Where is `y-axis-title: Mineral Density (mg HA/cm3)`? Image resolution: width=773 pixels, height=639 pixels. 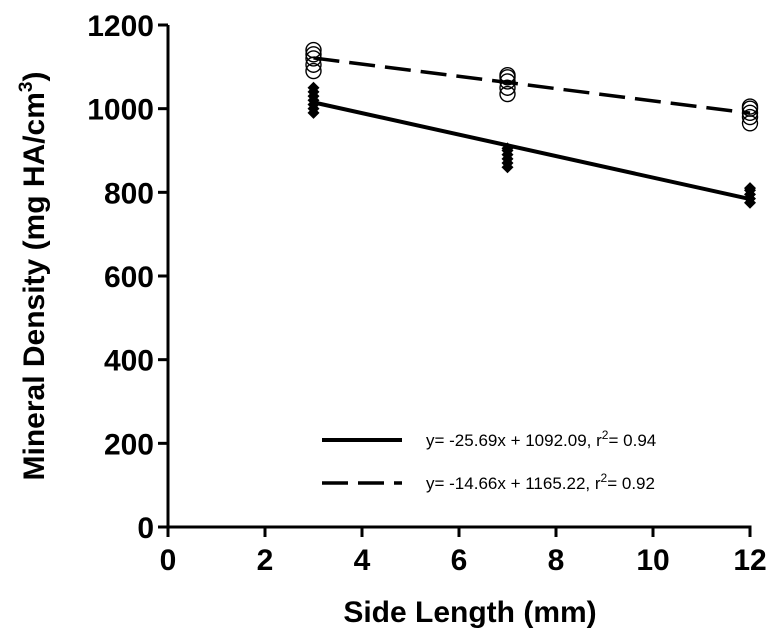 y-axis-title: Mineral Density (mg HA/cm3) is located at coordinates (33, 276).